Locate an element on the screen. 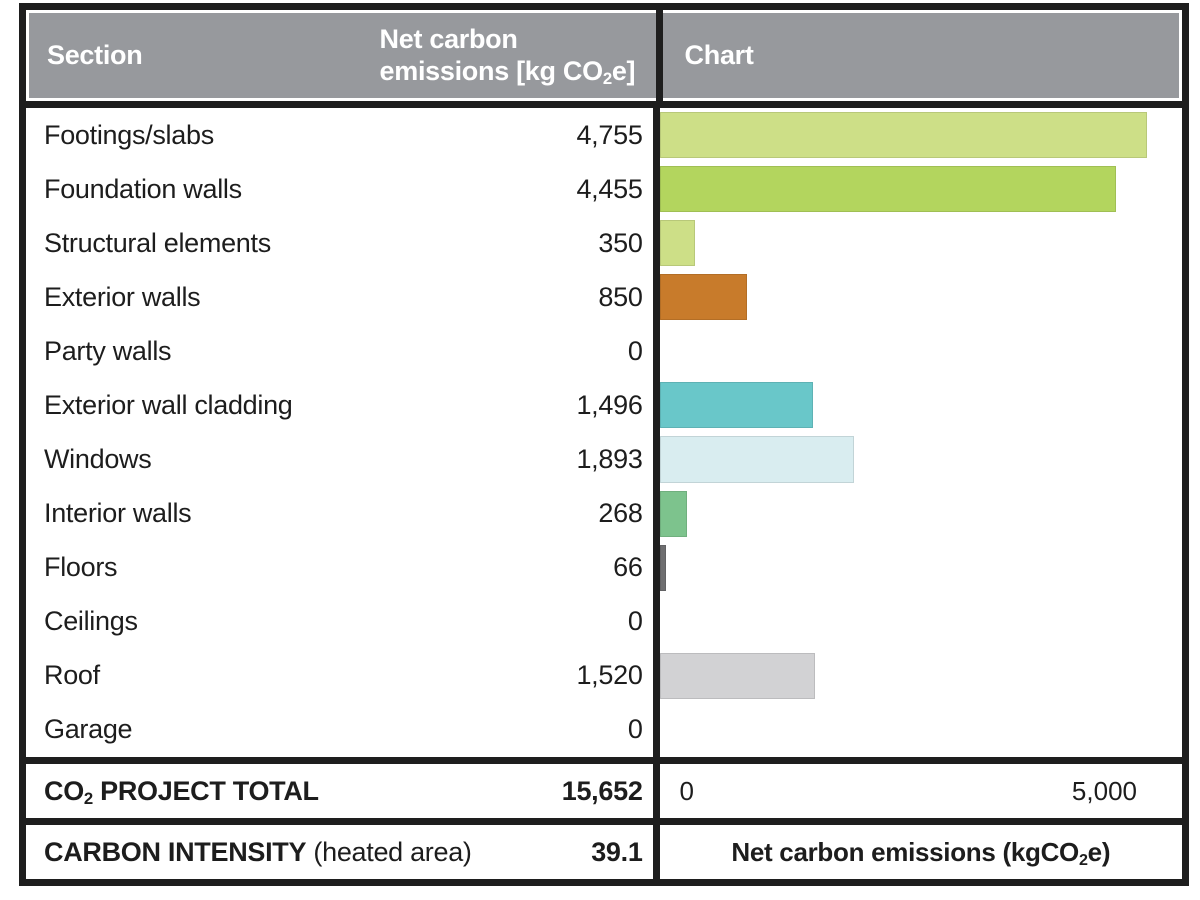  table-row: Windows 1,893 is located at coordinates (604, 459).